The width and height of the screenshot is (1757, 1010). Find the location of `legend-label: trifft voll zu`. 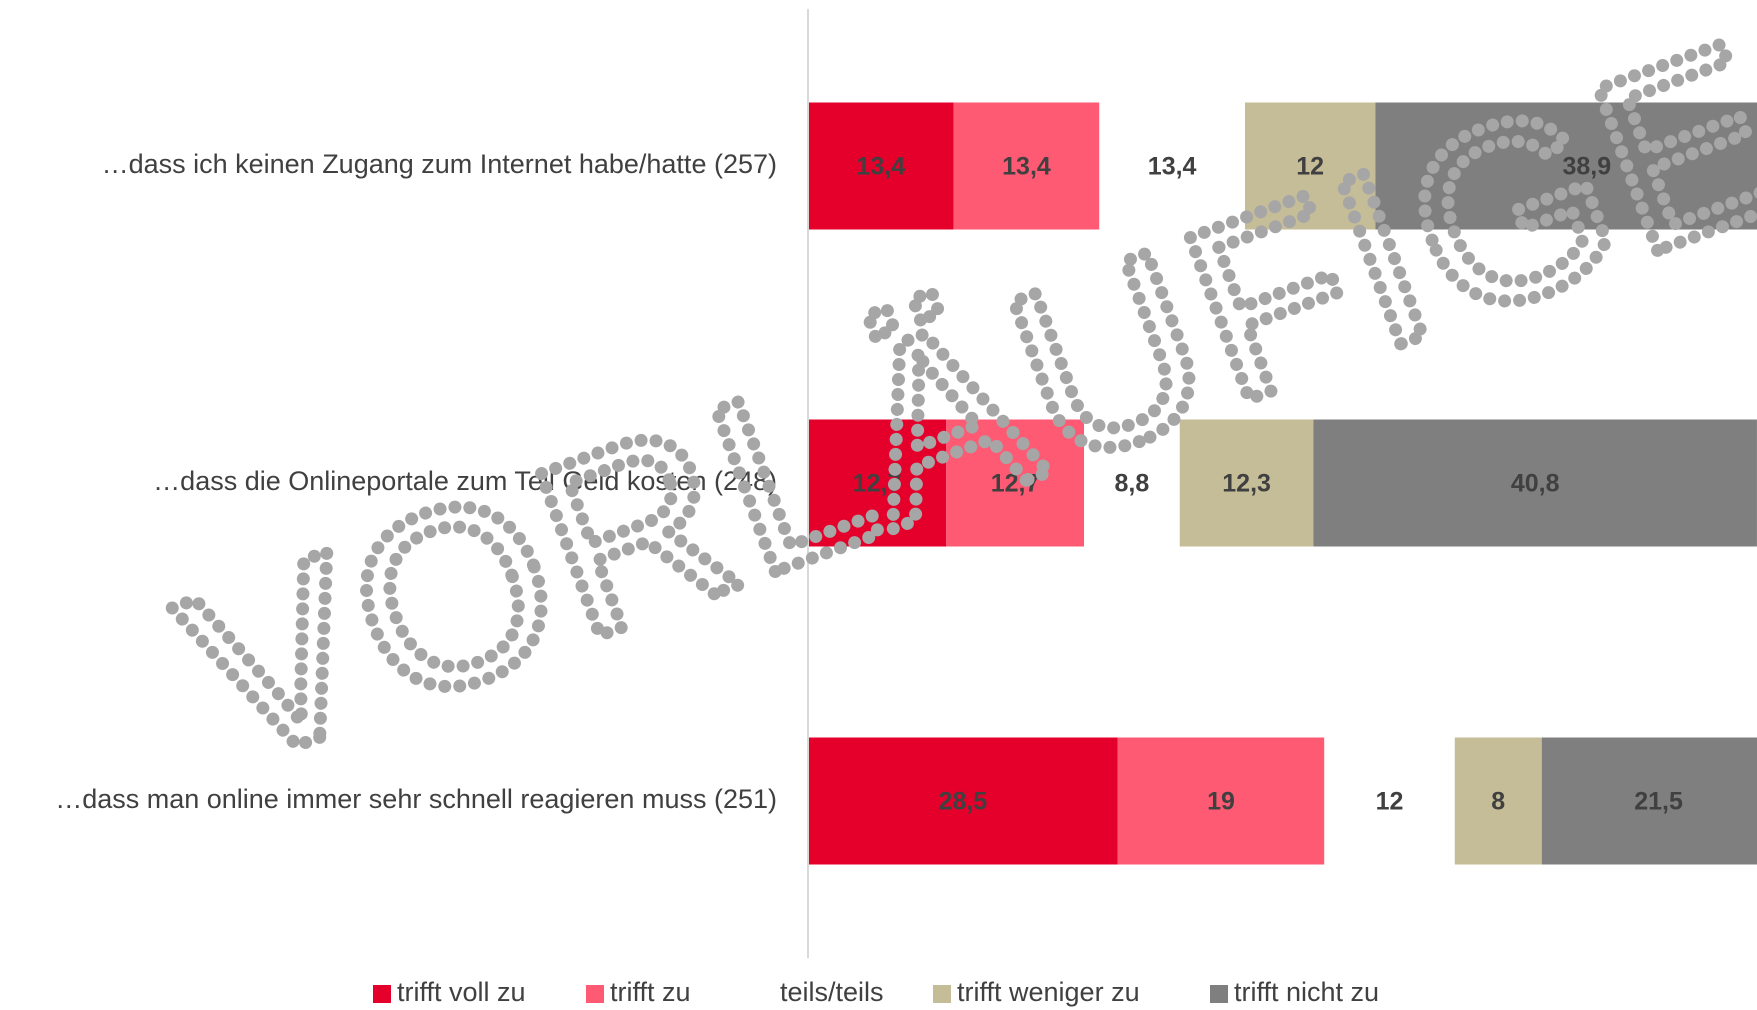

legend-label: trifft voll zu is located at coordinates (461, 992).